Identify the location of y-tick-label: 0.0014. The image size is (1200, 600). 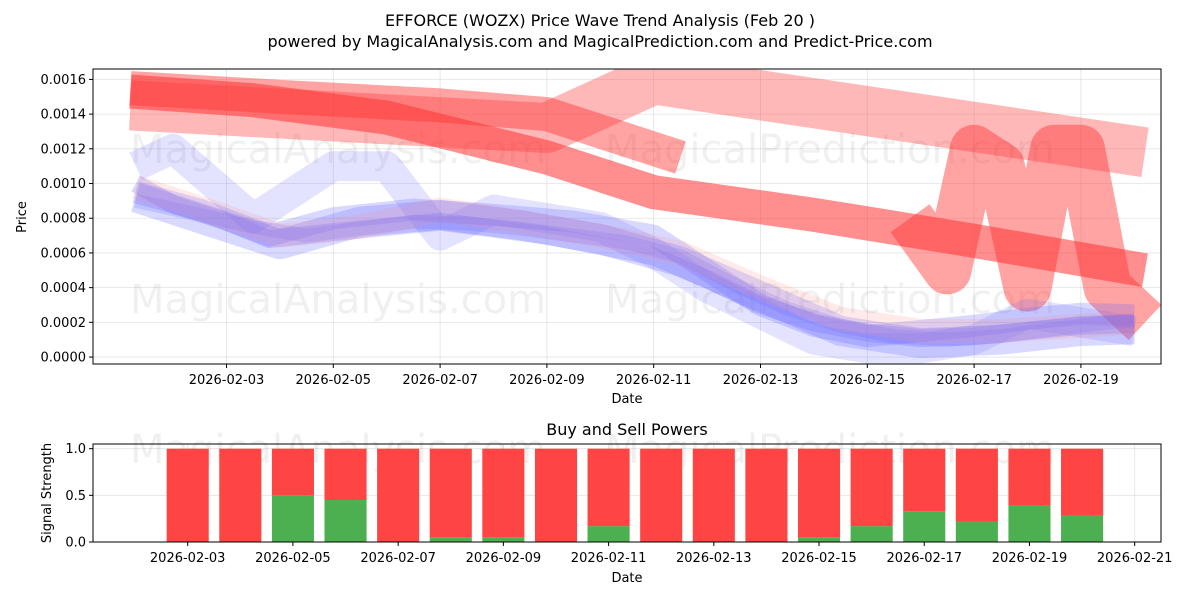
(64, 115).